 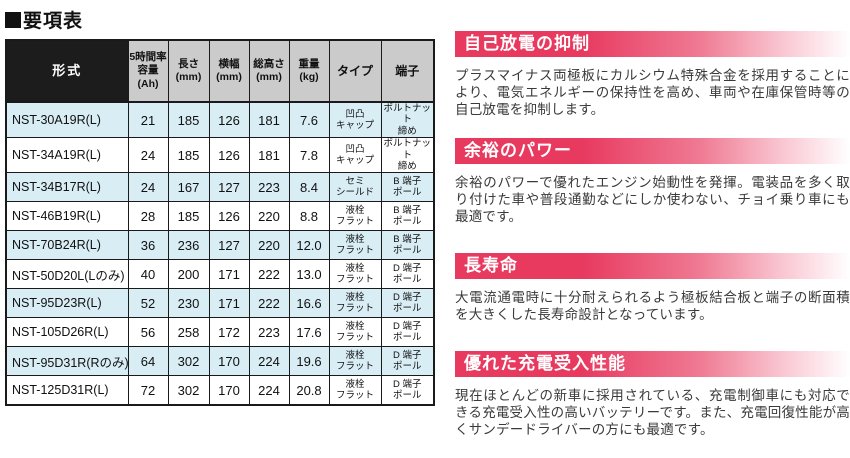 I want to click on cell-weight: 8.8, so click(x=309, y=216).